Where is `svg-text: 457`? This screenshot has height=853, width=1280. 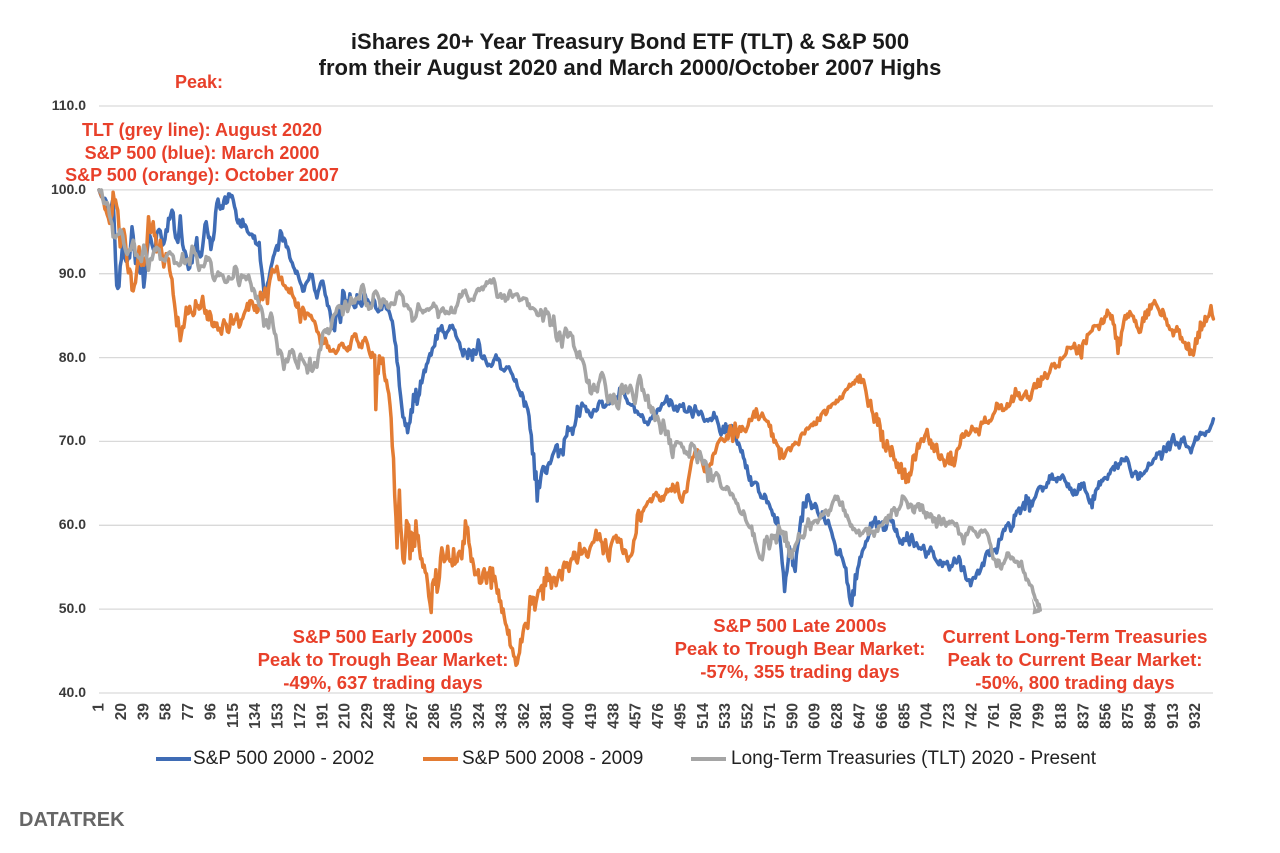
svg-text: 457 is located at coordinates (636, 716).